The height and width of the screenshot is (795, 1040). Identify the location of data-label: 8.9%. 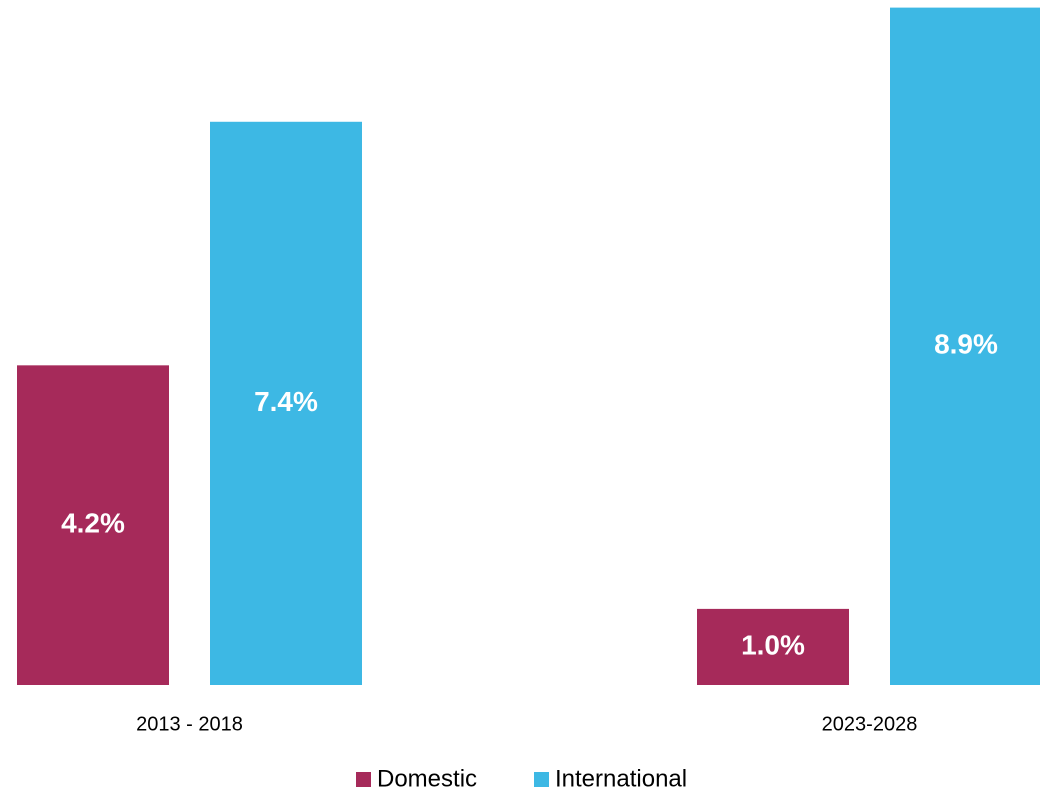
(966, 344).